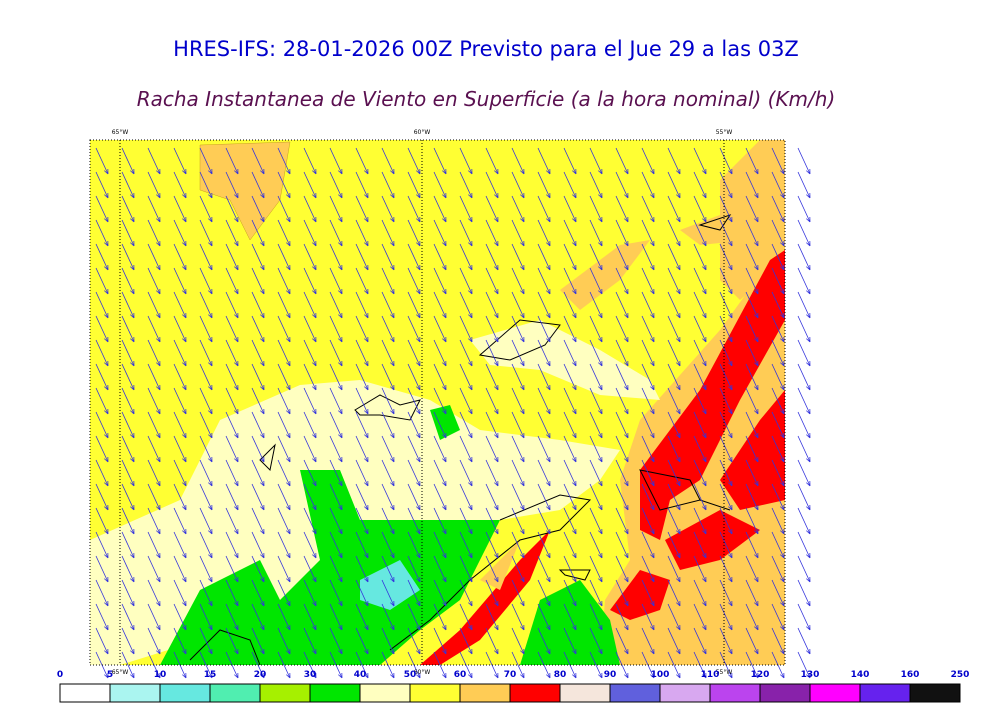 This screenshot has width=1000, height=707. Describe the element at coordinates (260, 675) in the screenshot. I see `colorbar-tick-label: 20` at that location.